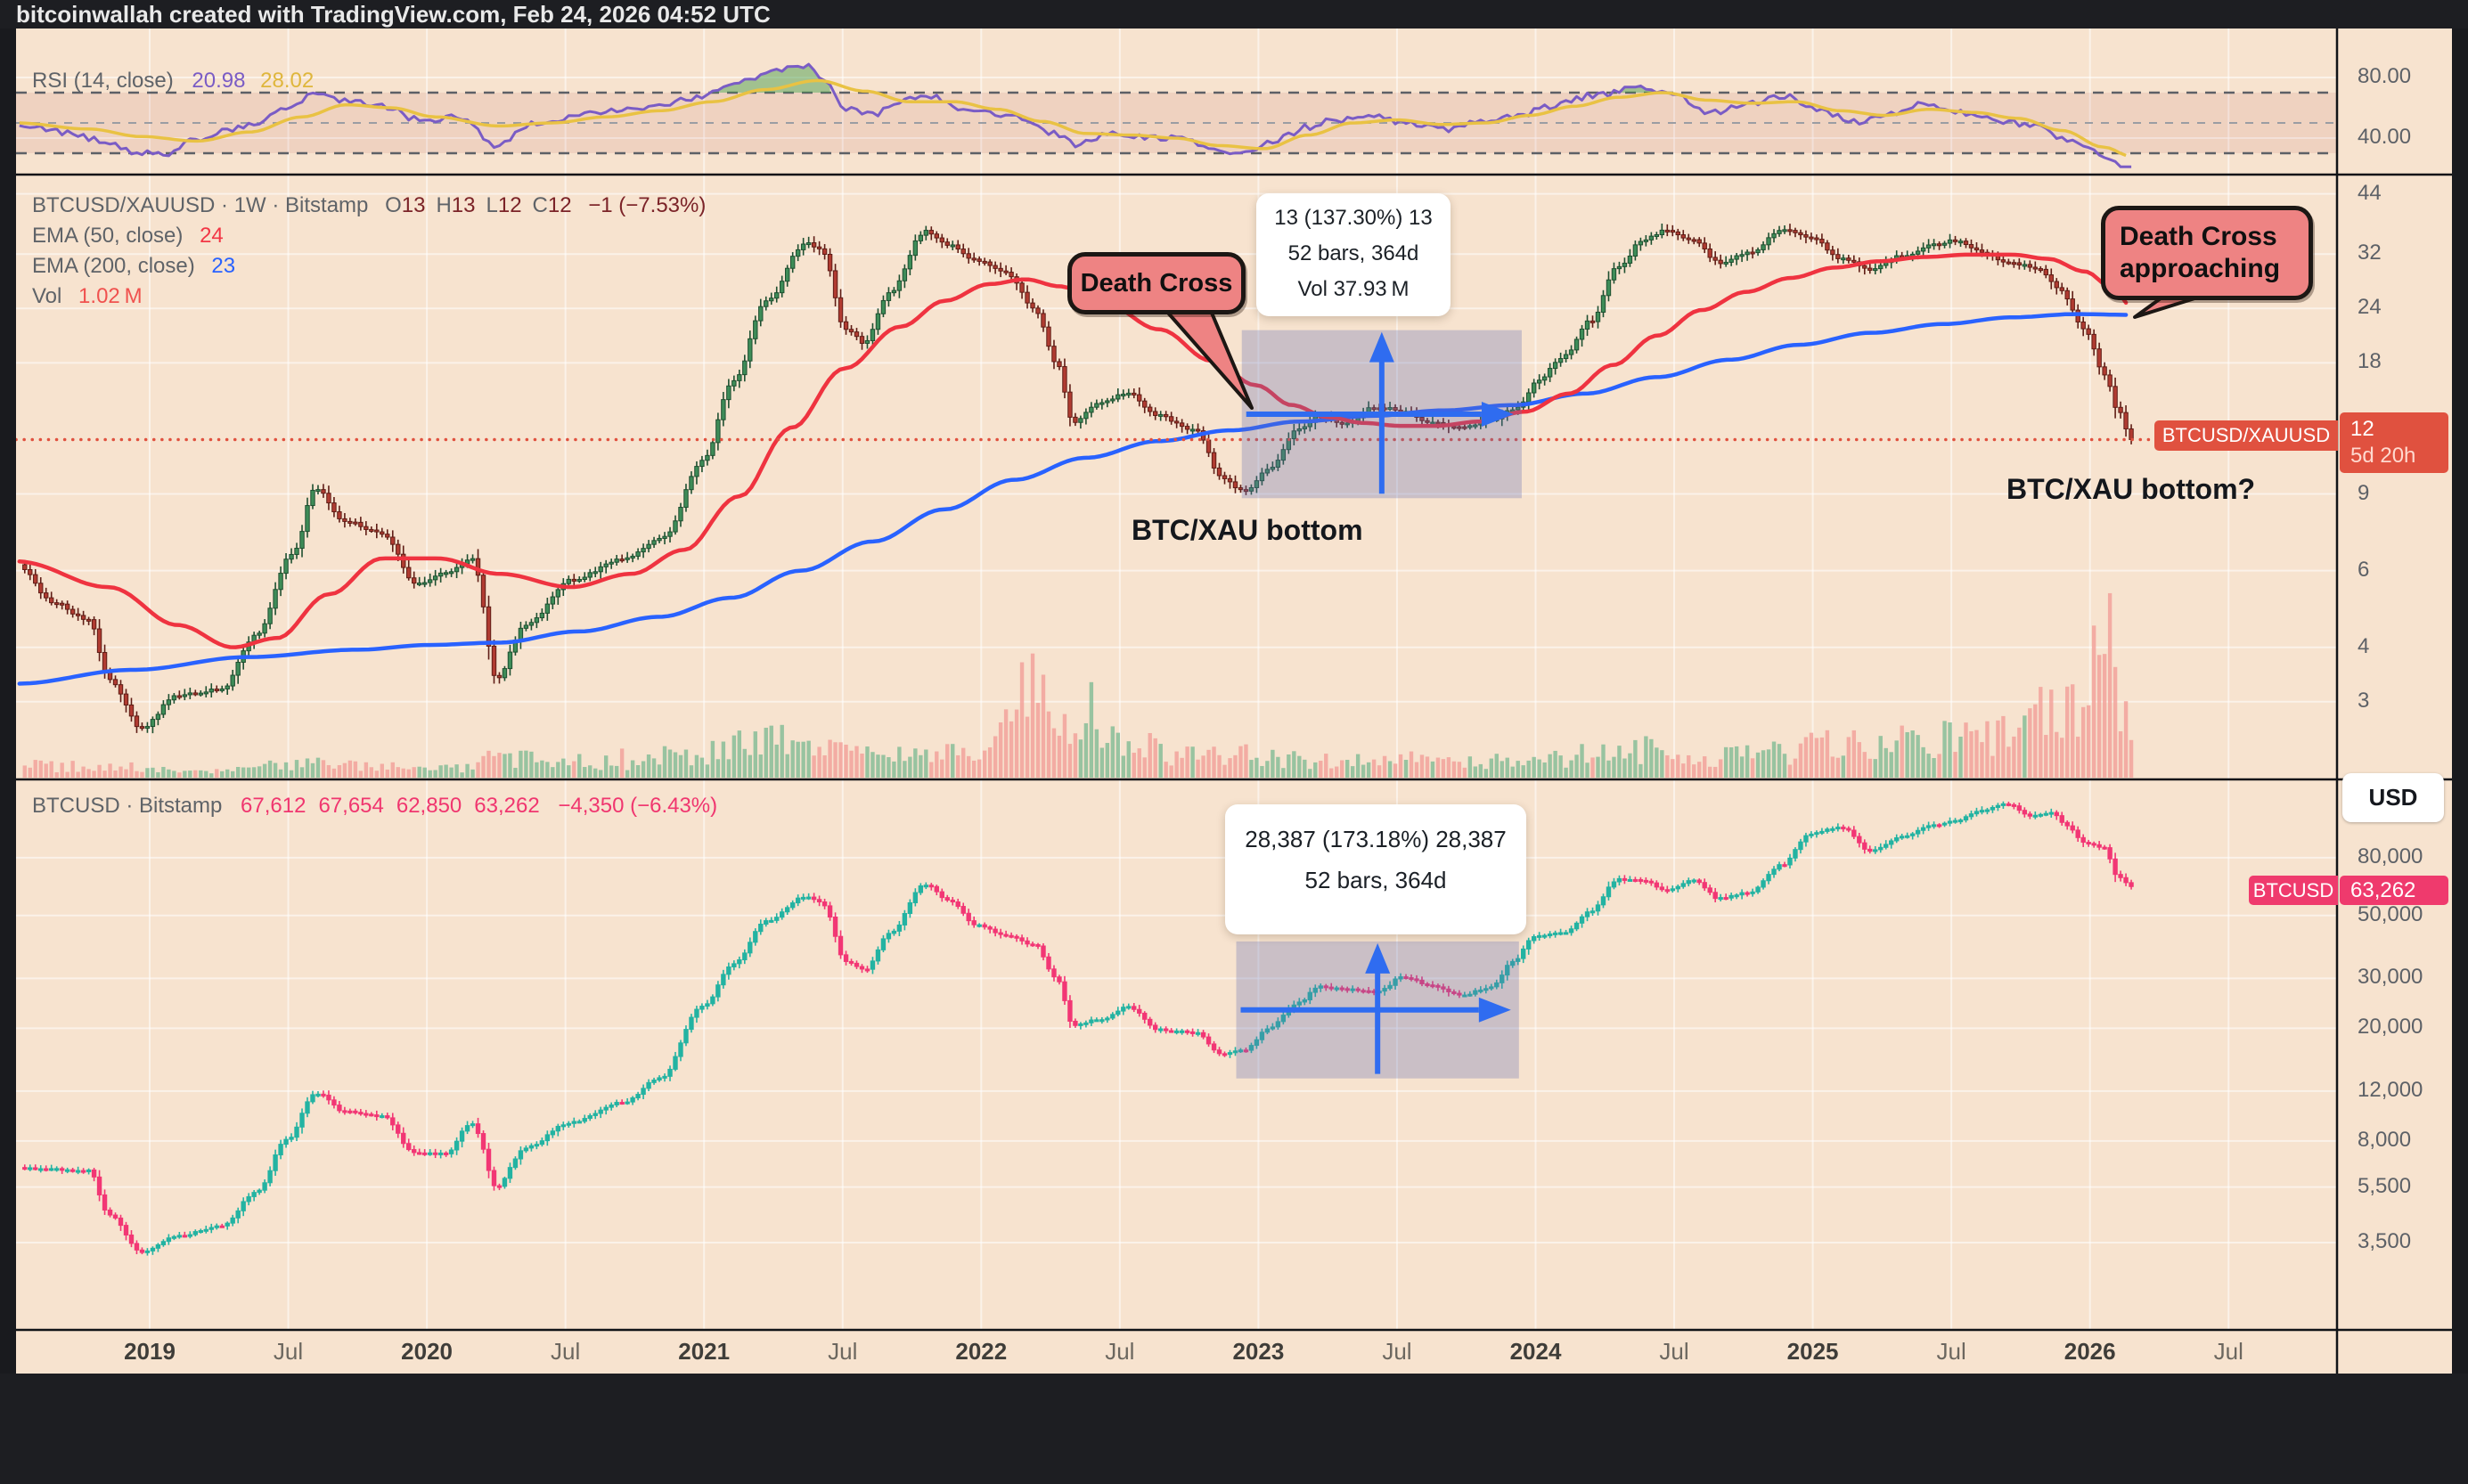 The image size is (2468, 1484). Describe the element at coordinates (2131, 489) in the screenshot. I see `btc-xau-bottom-question-label: BTC/XAU bottom?` at that location.